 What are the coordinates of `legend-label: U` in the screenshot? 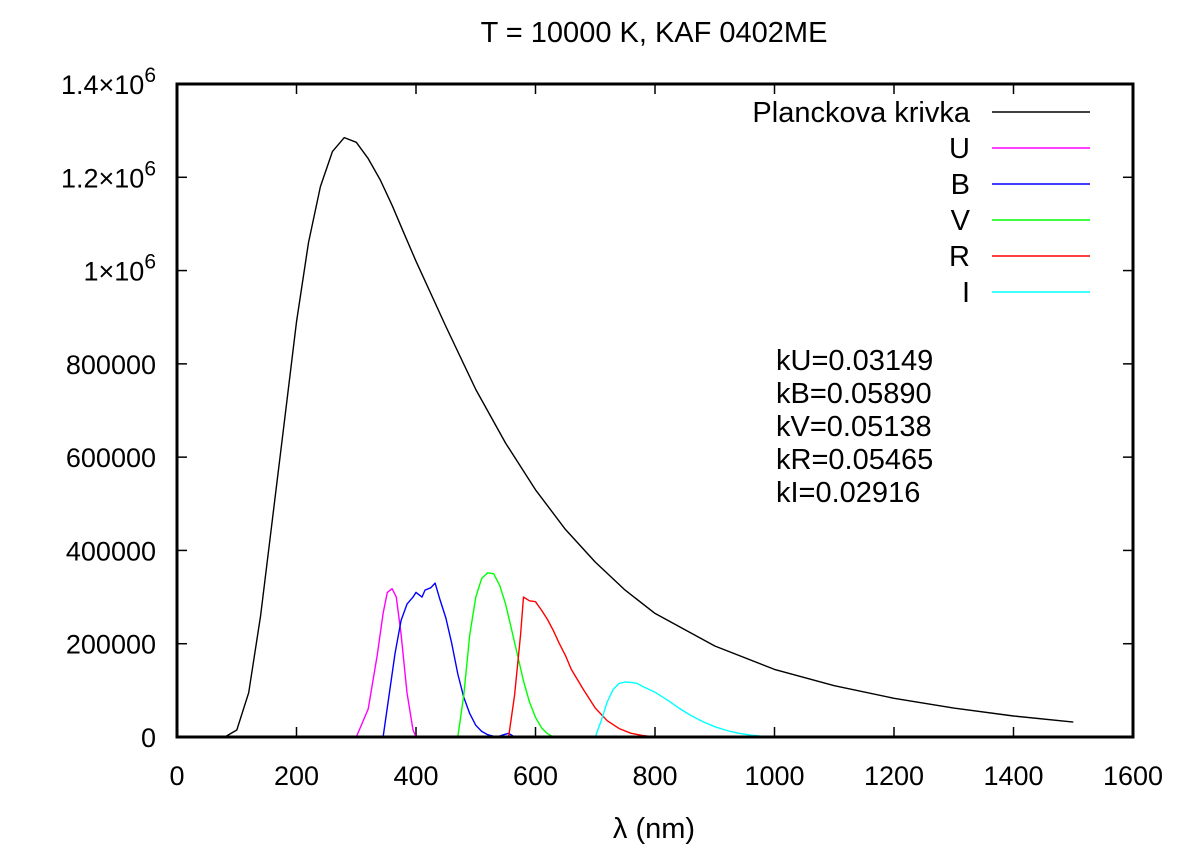 It's located at (959, 149).